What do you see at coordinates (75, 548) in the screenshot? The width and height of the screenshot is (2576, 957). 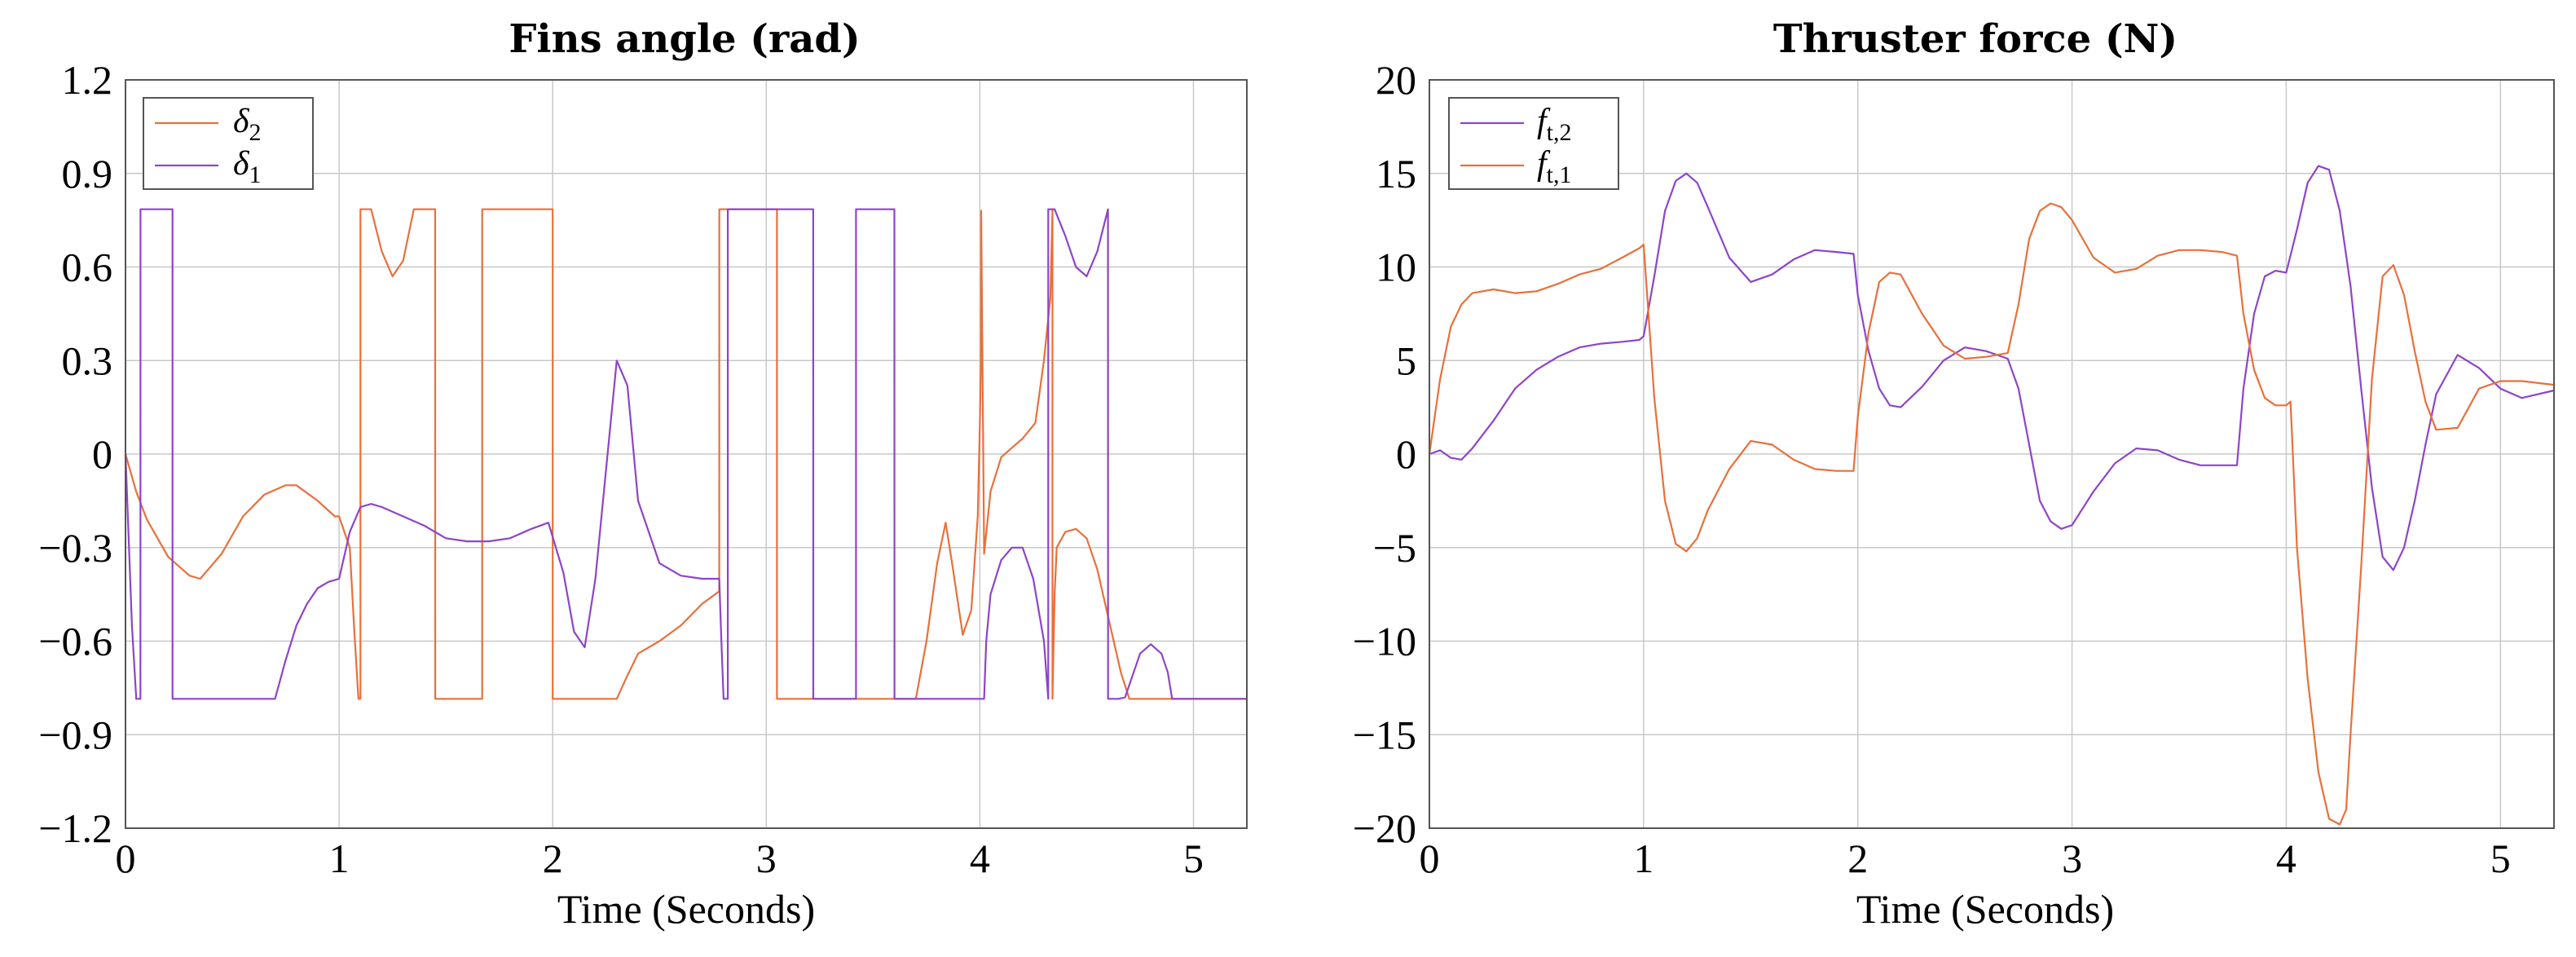 I see `y-tick-label: −0.3` at bounding box center [75, 548].